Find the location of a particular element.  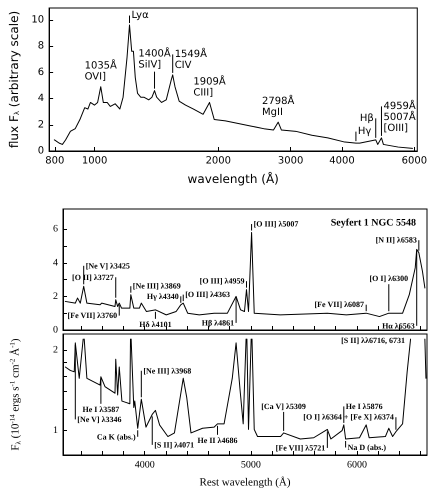

x-tick-label: 800 is located at coordinates (54, 161).